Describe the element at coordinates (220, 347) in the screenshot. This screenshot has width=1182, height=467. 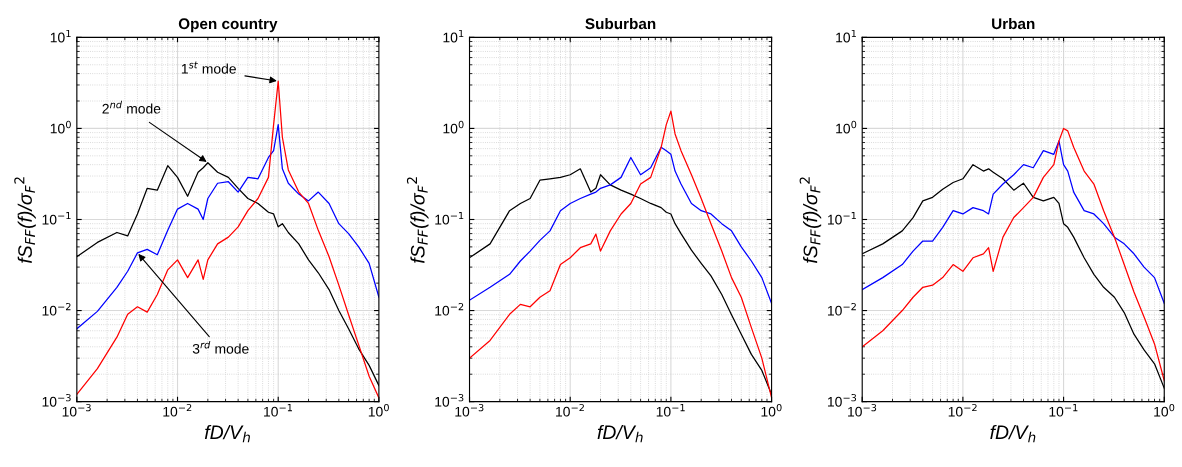
I see `annotation: 3$^{rd}$ mode` at that location.